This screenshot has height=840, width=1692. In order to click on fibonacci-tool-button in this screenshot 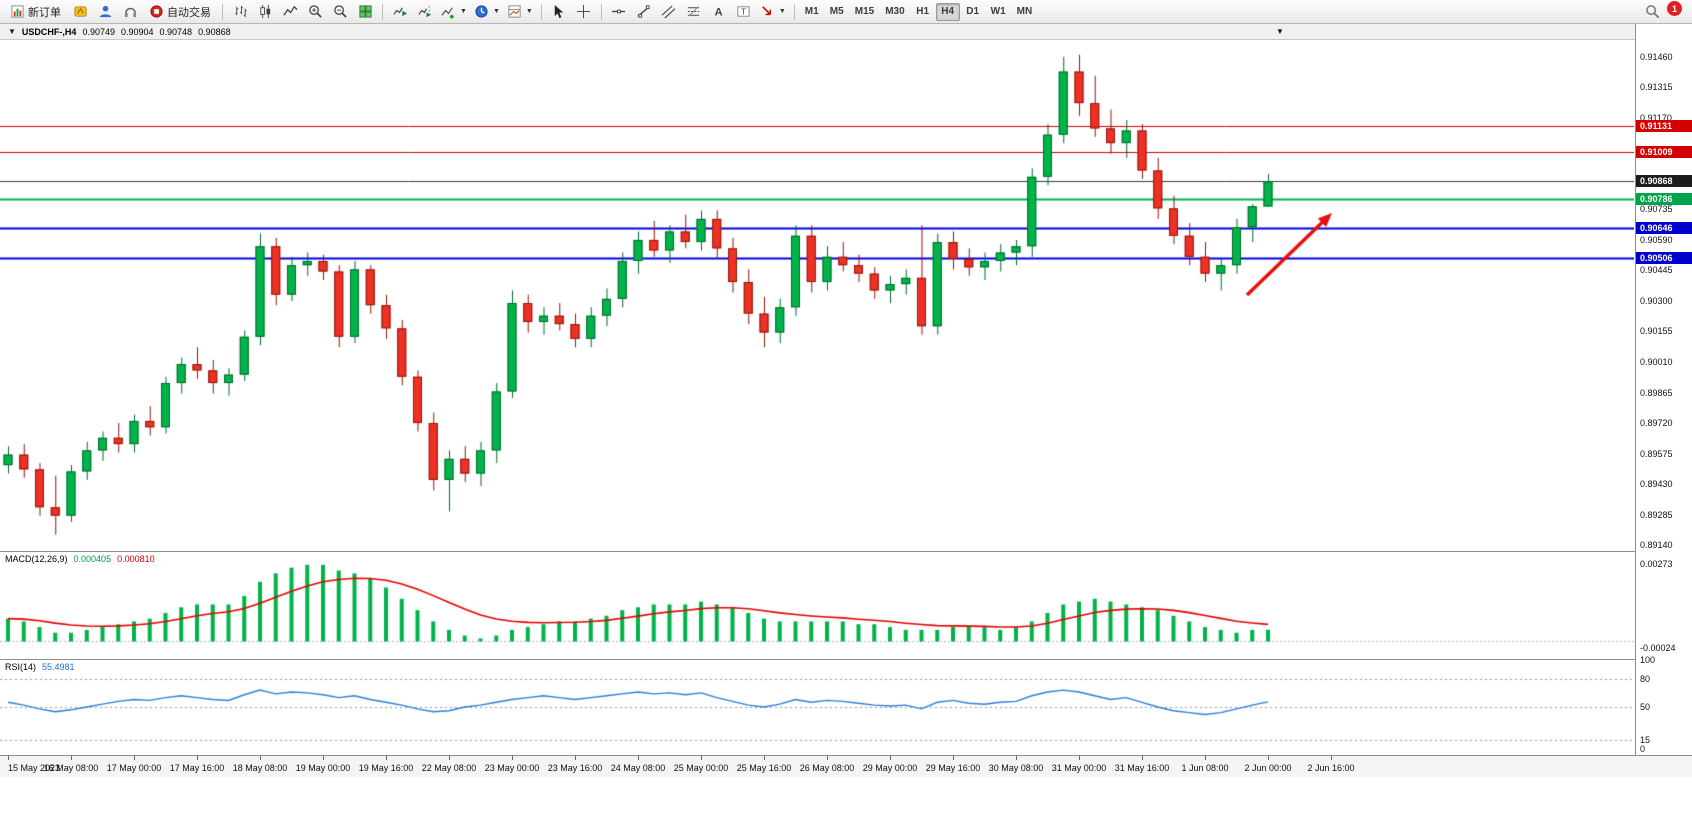, I will do `click(694, 12)`.